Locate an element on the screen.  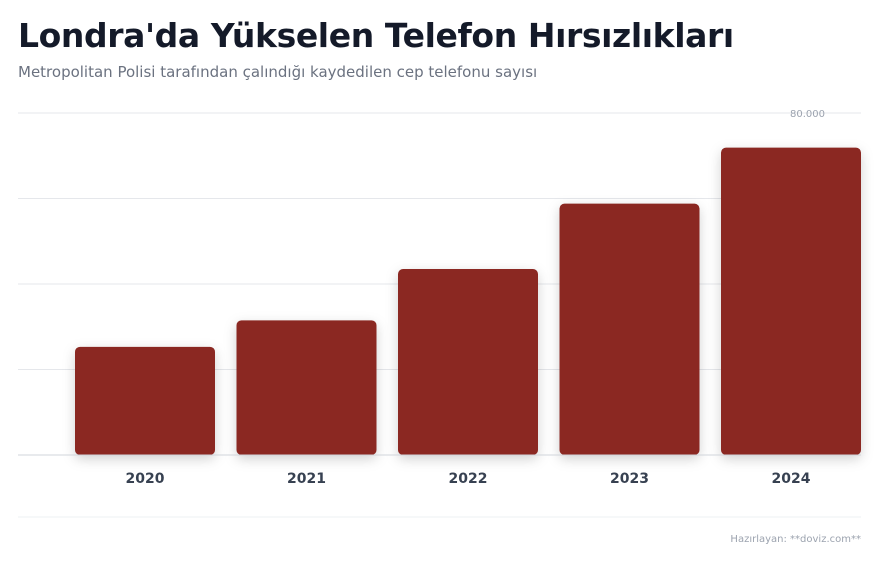
chart-title: Londra'da Yükselen Telefon Hırsızlıkları is located at coordinates (376, 35).